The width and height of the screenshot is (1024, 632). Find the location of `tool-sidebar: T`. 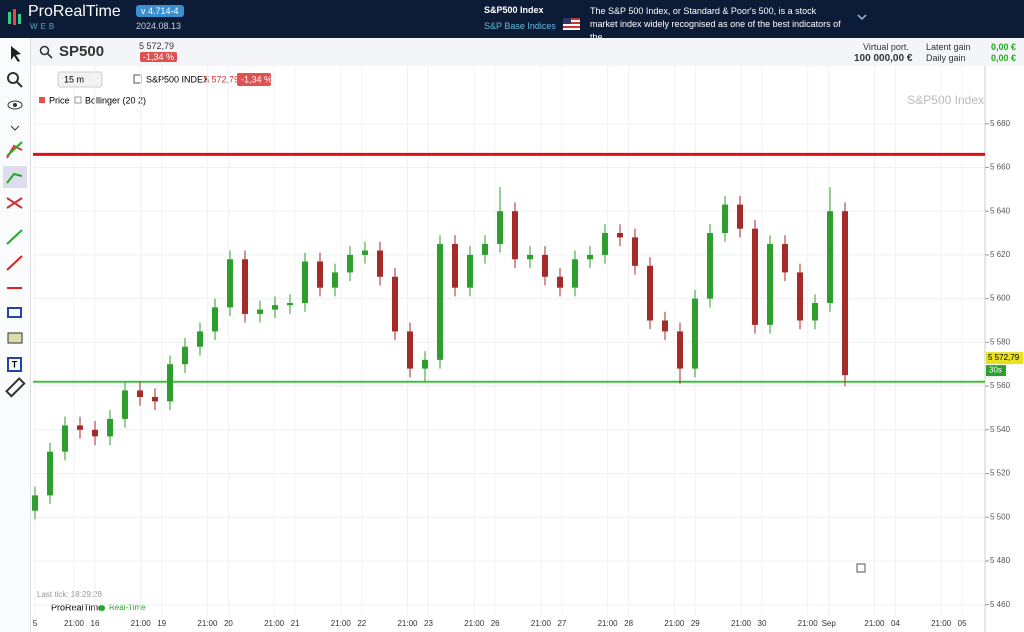

tool-sidebar: T is located at coordinates (15, 335).